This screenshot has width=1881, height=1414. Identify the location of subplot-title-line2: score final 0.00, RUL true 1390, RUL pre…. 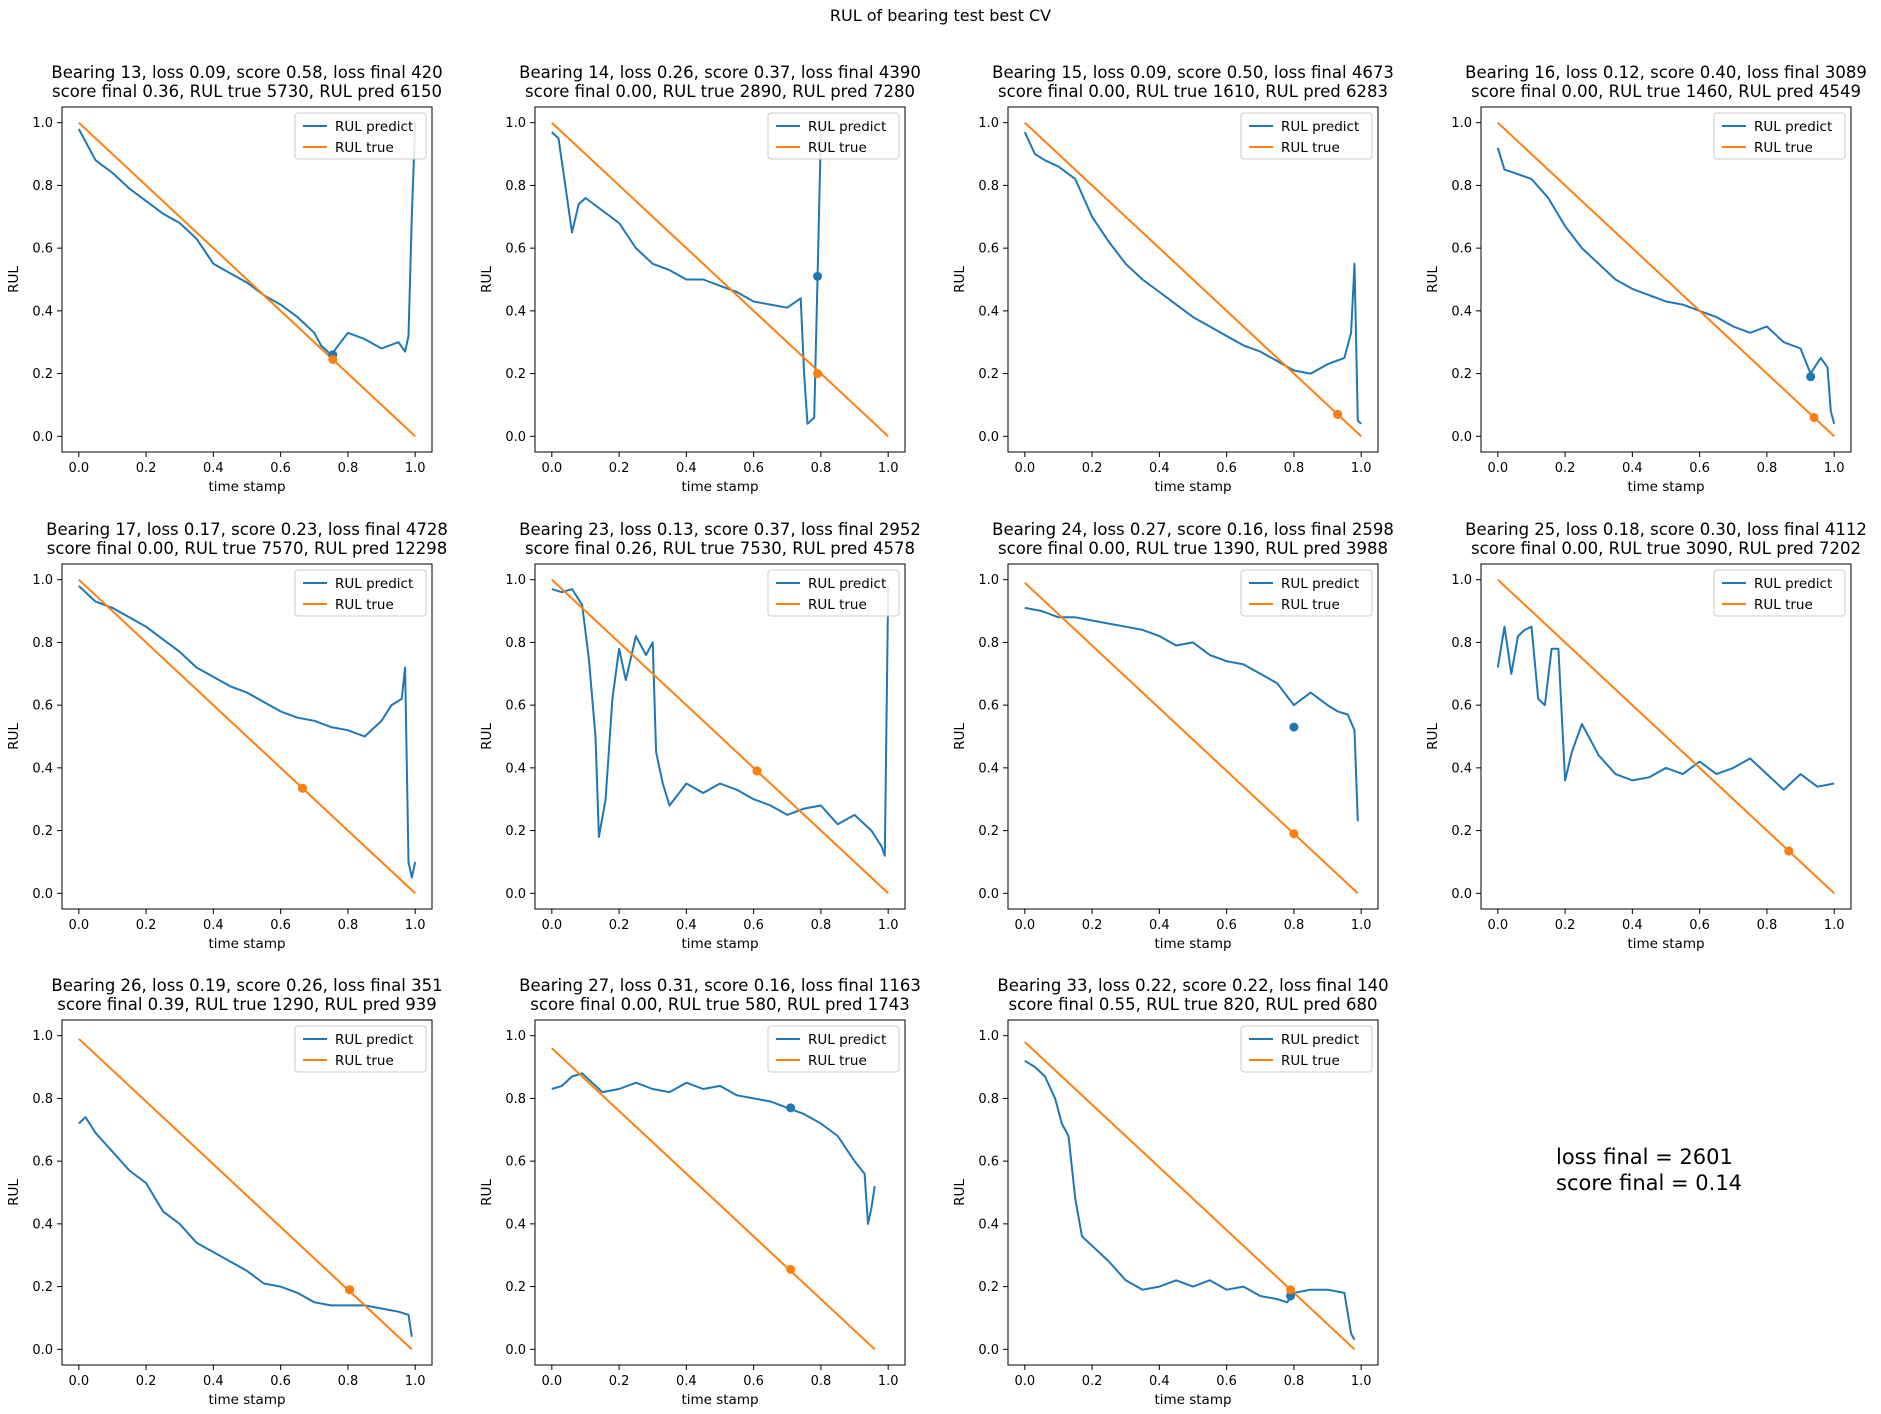
(1193, 548).